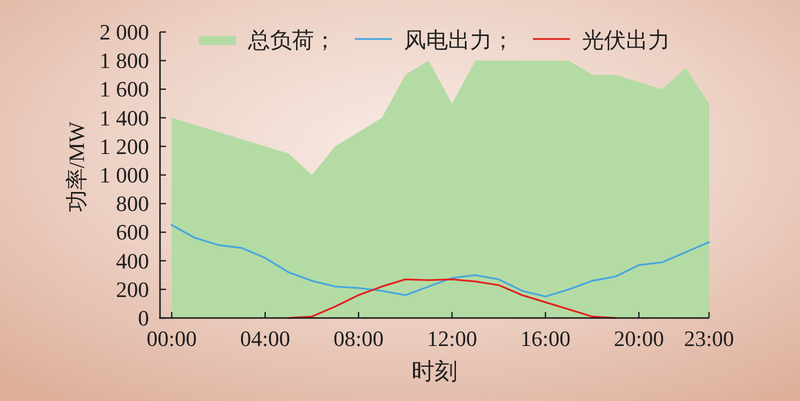 The width and height of the screenshot is (800, 401). Describe the element at coordinates (124, 32) in the screenshot. I see `y-tick-label: 2 000` at that location.